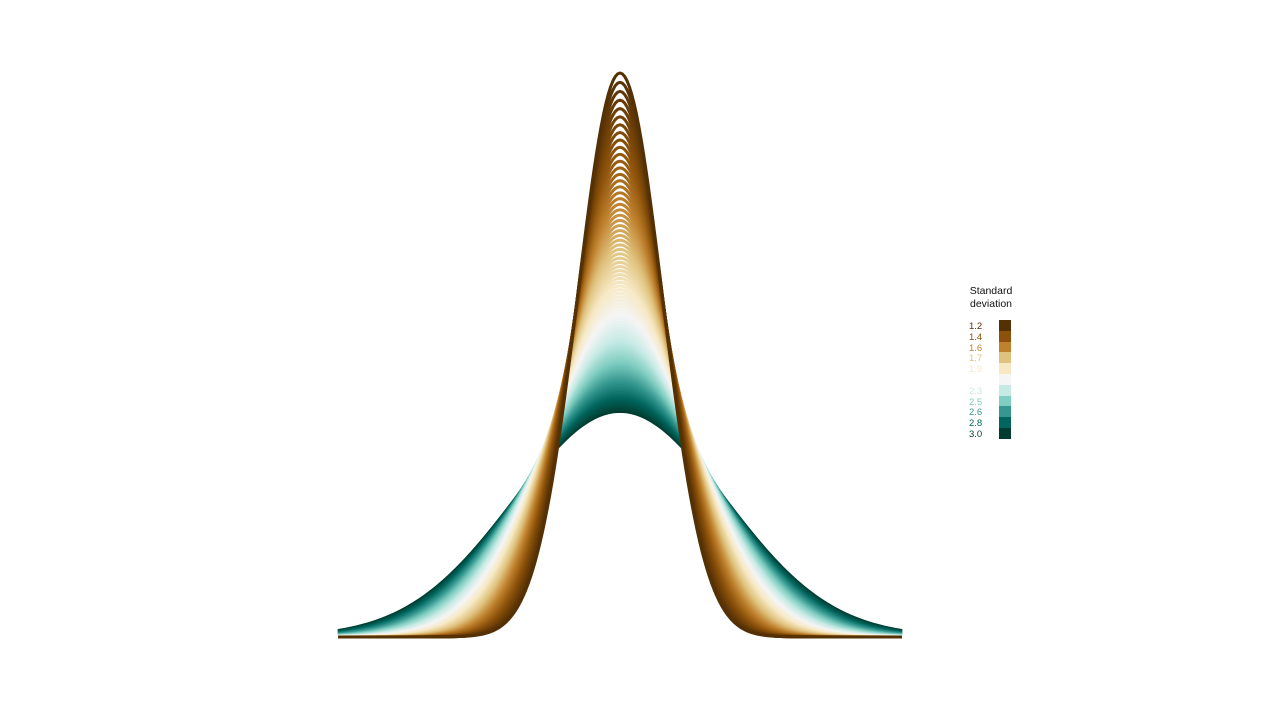 Image resolution: width=1280 pixels, height=720 pixels. I want to click on legend-colorbar, so click(1005, 379).